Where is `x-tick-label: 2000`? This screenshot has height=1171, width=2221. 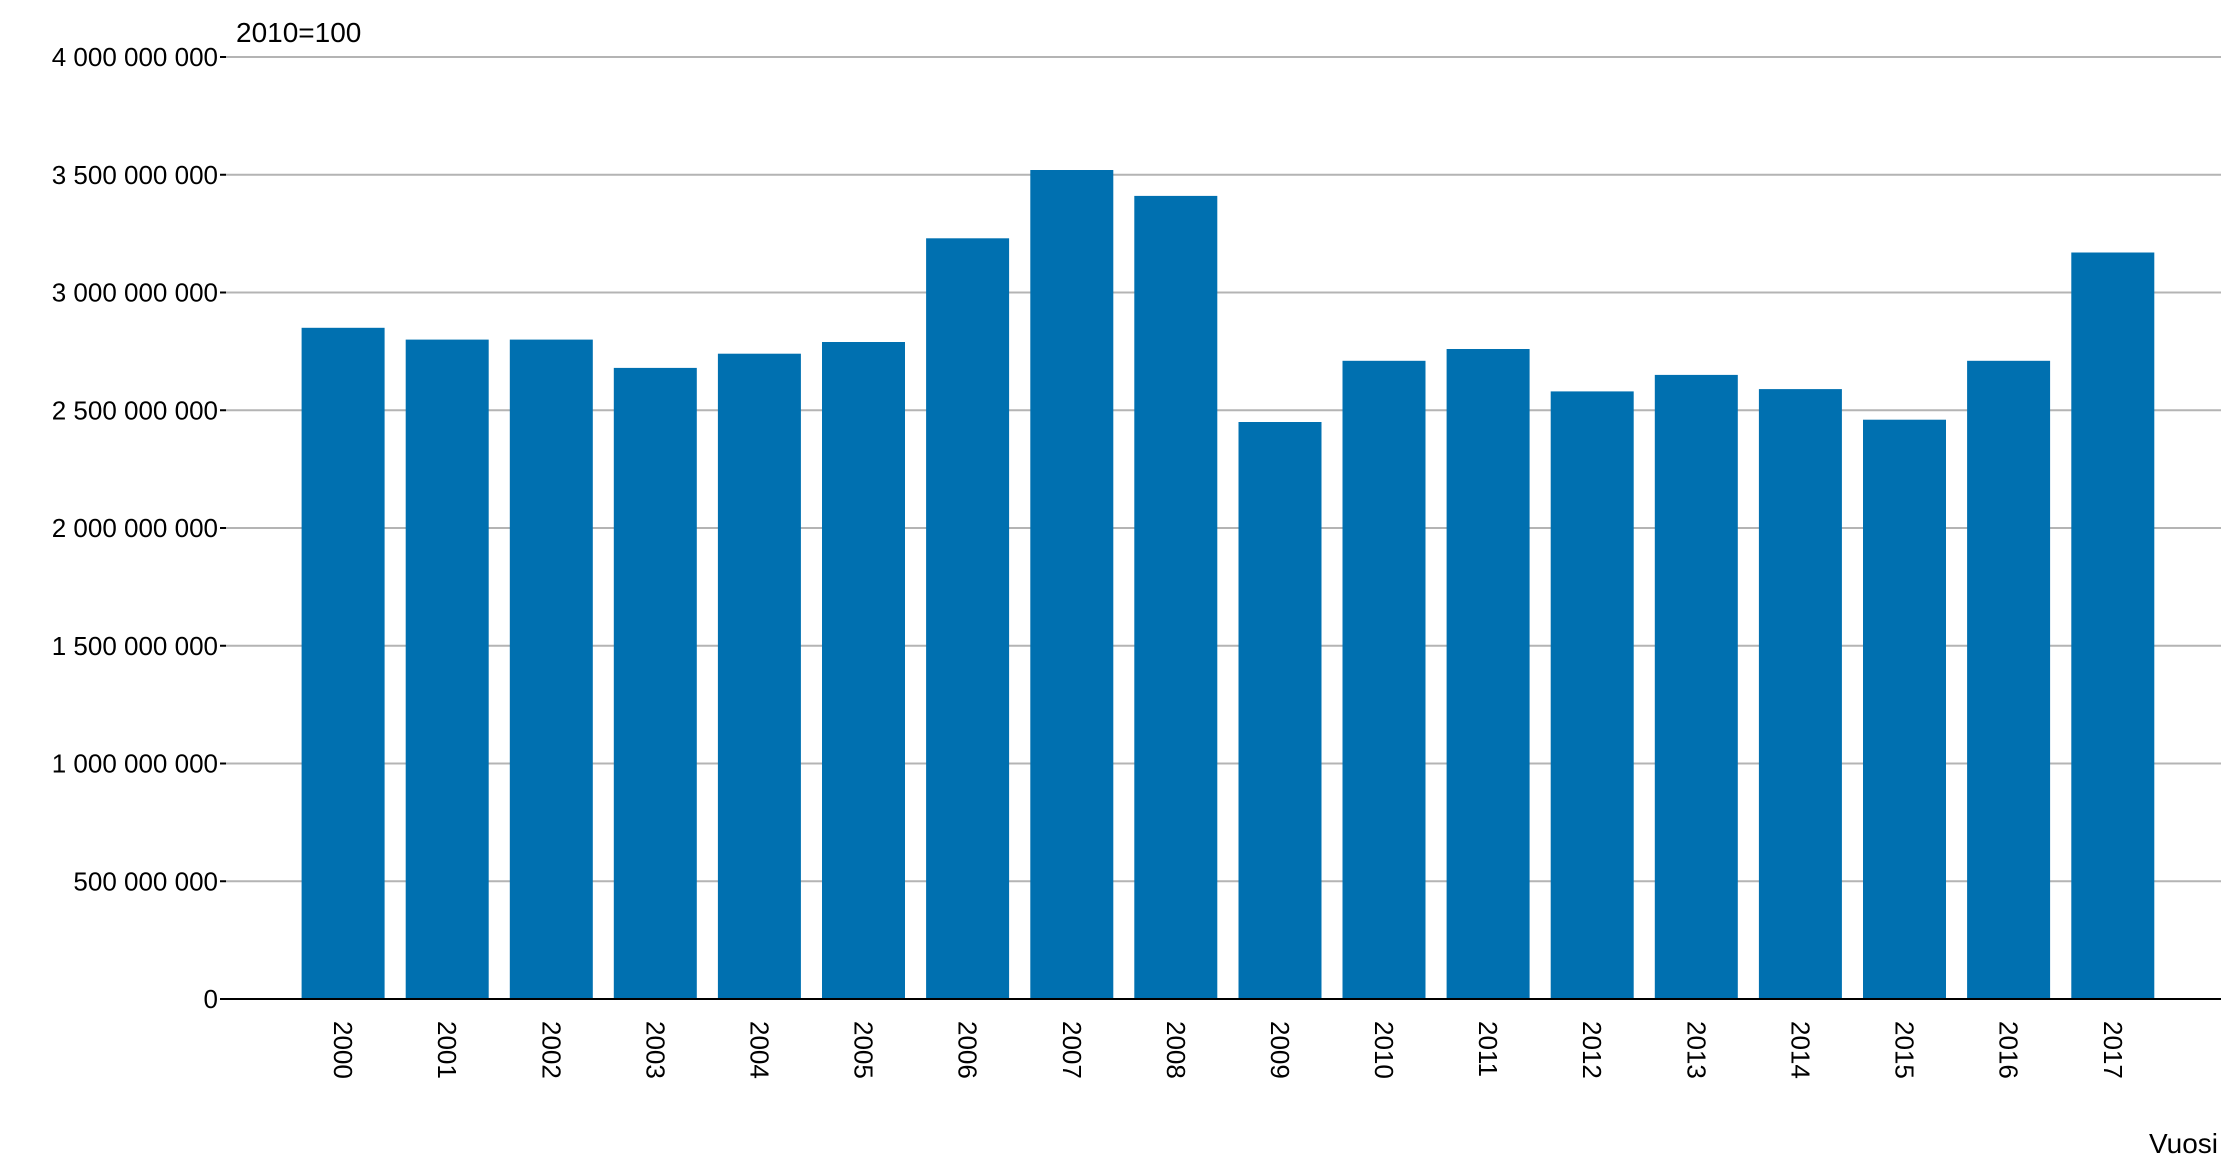 x-tick-label: 2000 is located at coordinates (343, 1050).